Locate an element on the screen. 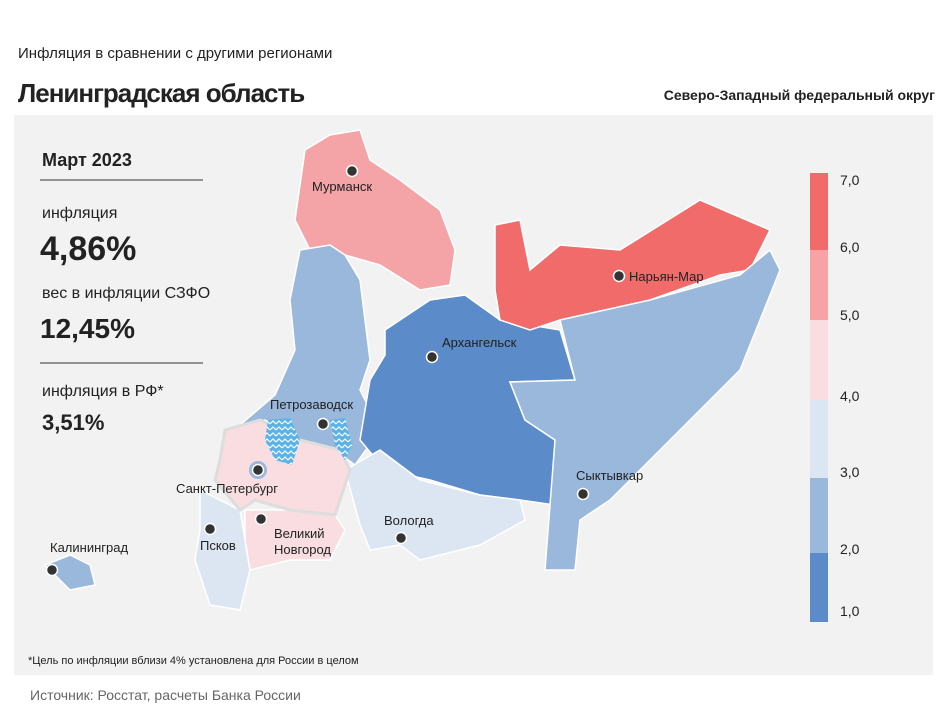 This screenshot has width=950, height=718. title: Ленинградская область is located at coordinates (161, 93).